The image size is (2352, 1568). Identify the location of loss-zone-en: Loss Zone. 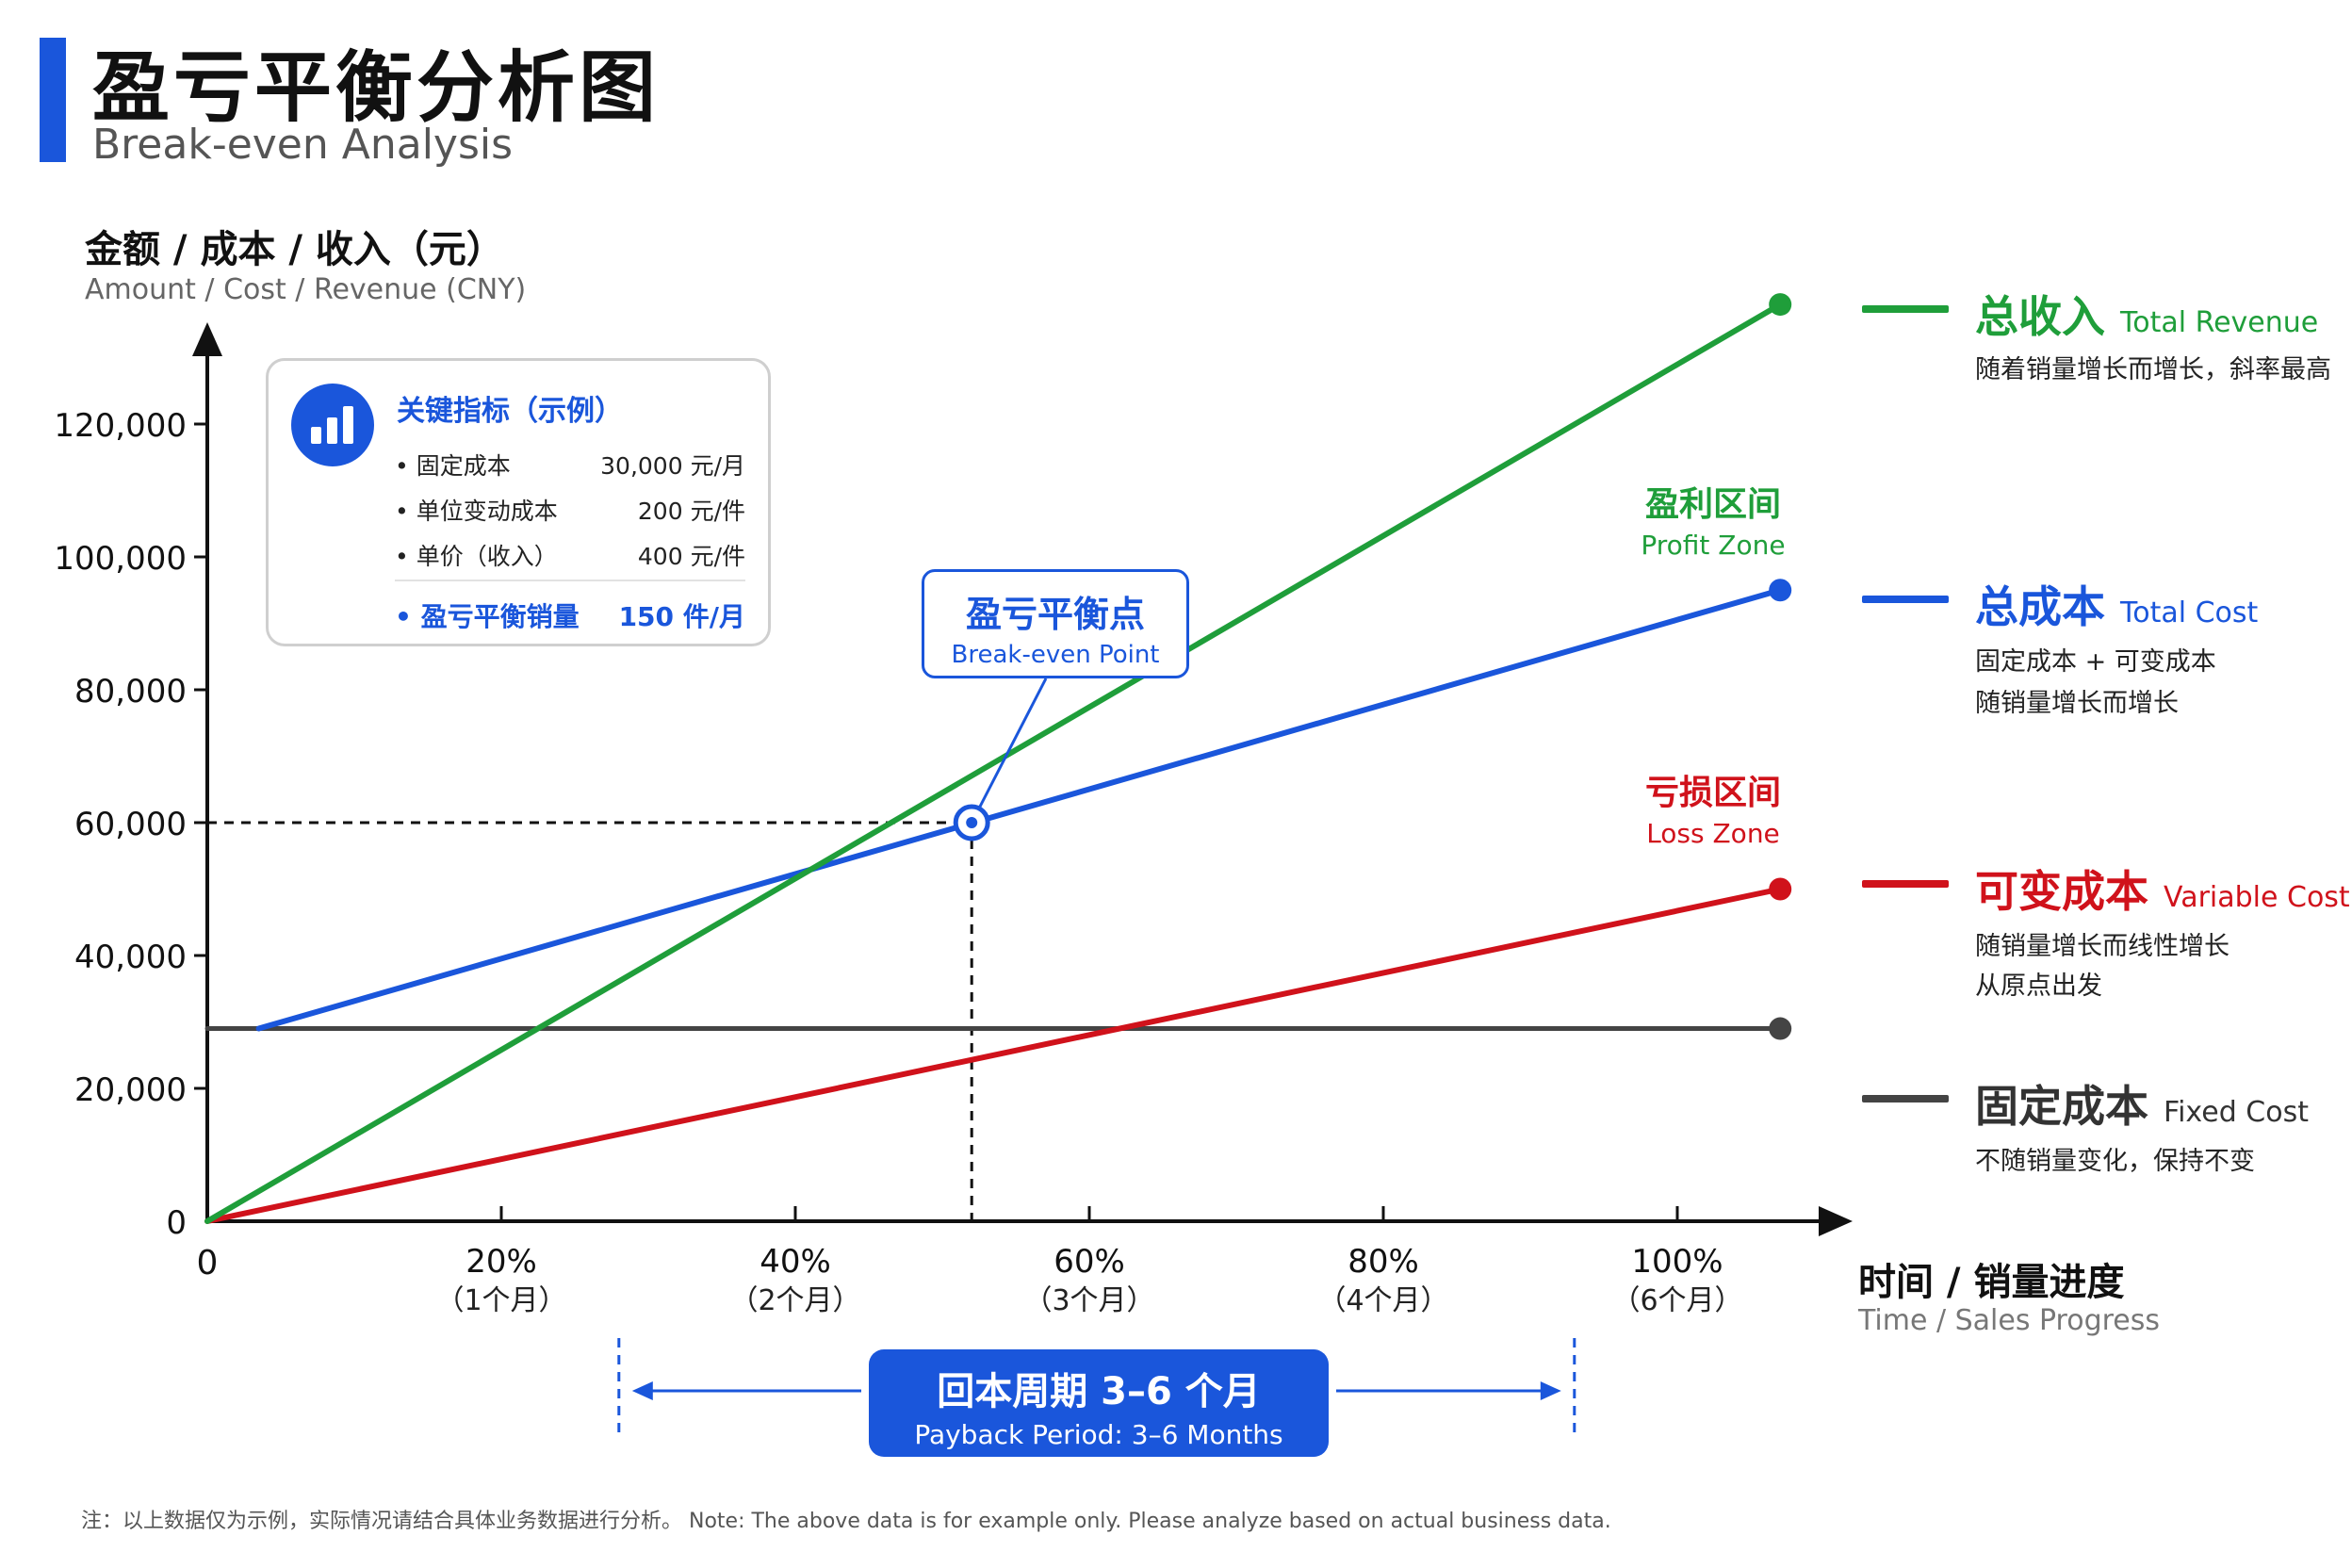
(1713, 834).